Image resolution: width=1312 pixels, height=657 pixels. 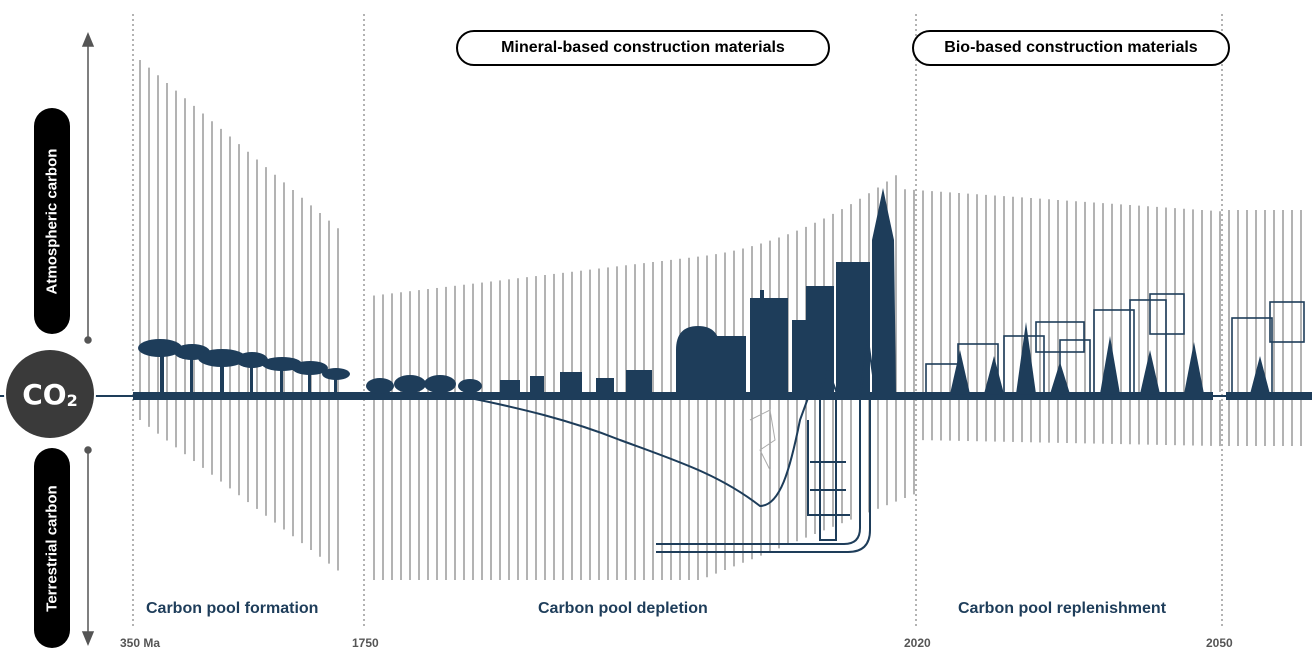 I want to click on atmospheric-carbon-text: Atmospheric carbon, so click(x=52, y=221).